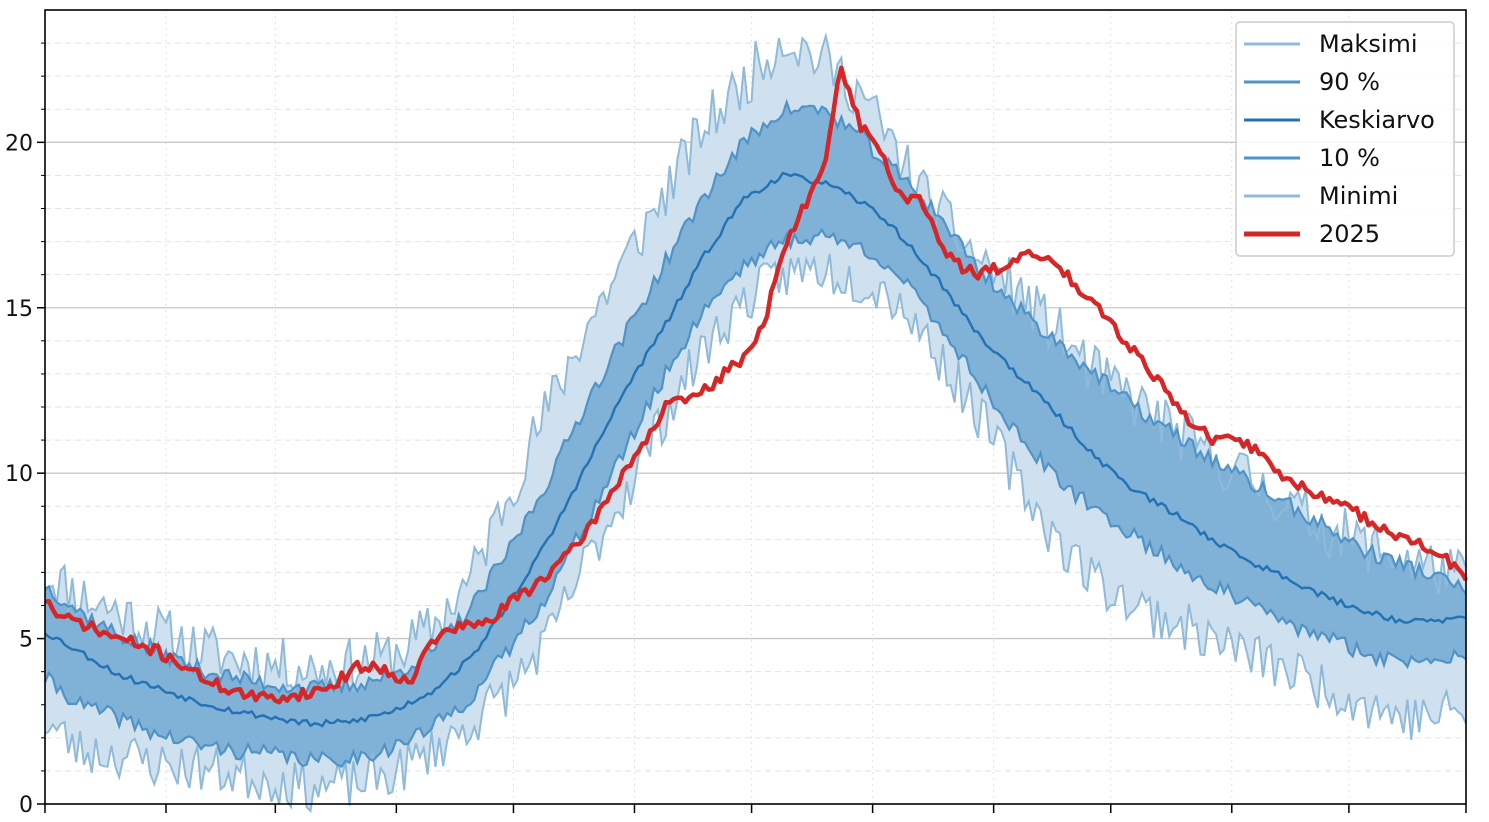 This screenshot has height=822, width=1489. What do you see at coordinates (1349, 82) in the screenshot?
I see `legend-entry-90-label: 90 %` at bounding box center [1349, 82].